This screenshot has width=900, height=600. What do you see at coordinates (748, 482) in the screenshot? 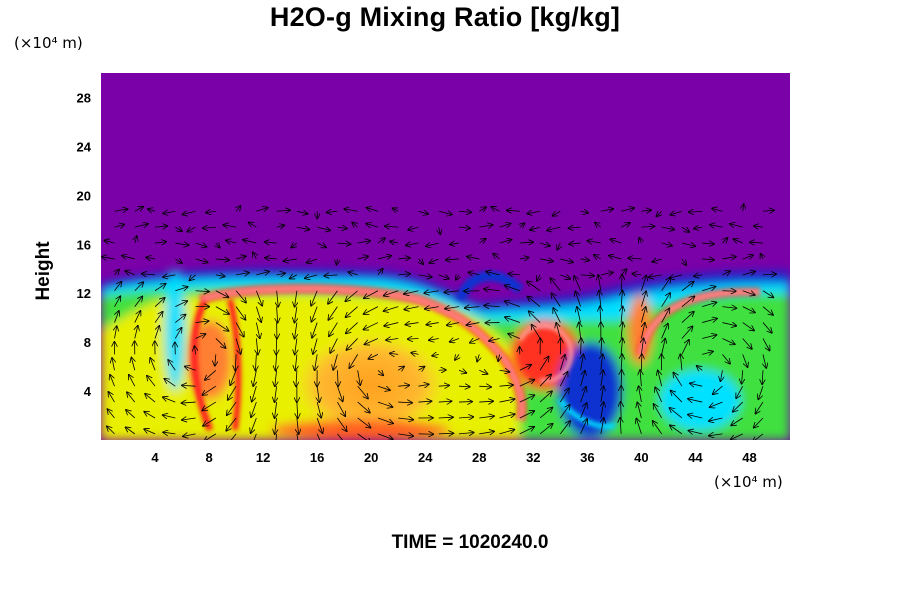
I see `x-axis-unit: (×10⁴ m)` at bounding box center [748, 482].